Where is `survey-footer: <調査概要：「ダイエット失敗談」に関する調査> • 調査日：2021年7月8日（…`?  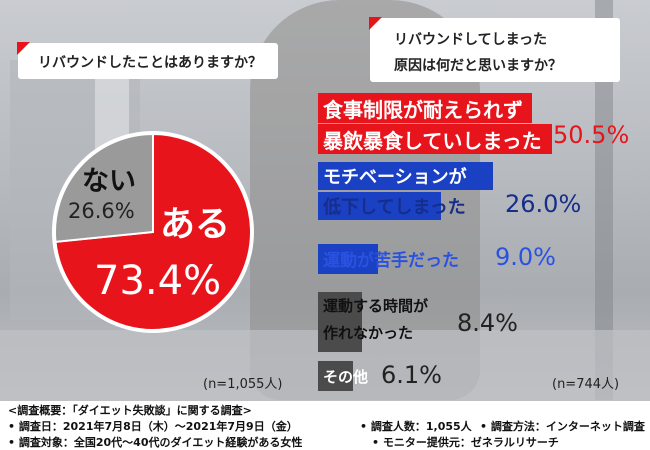 survey-footer: <調査概要：「ダイエット失敗談」に関する調査> • 調査日：2021年7月8日（… is located at coordinates (325, 425).